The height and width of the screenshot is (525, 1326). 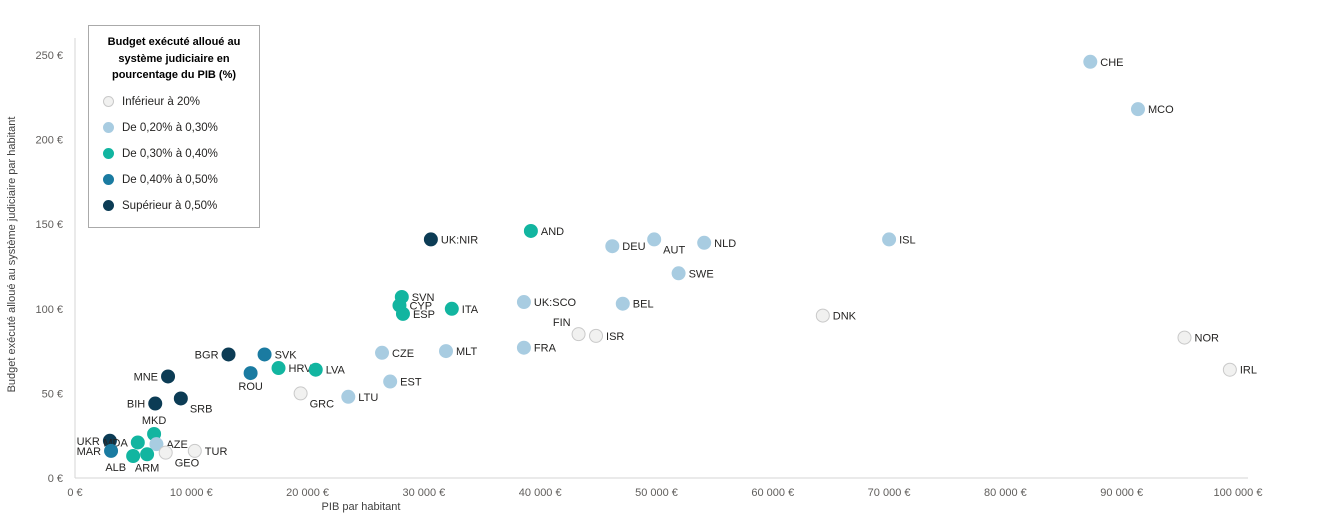 I want to click on point-SWE, so click(x=678, y=273).